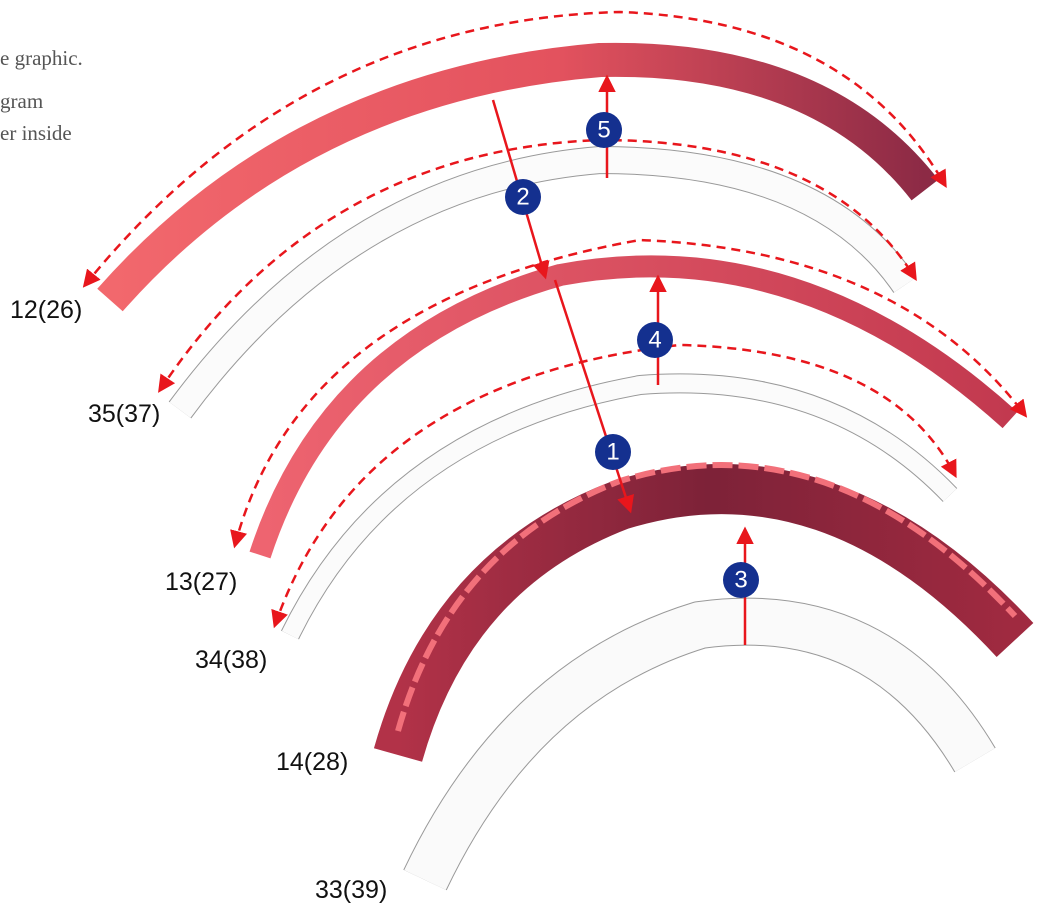 The width and height of the screenshot is (1040, 908). I want to click on step-number: 2, so click(522, 197).